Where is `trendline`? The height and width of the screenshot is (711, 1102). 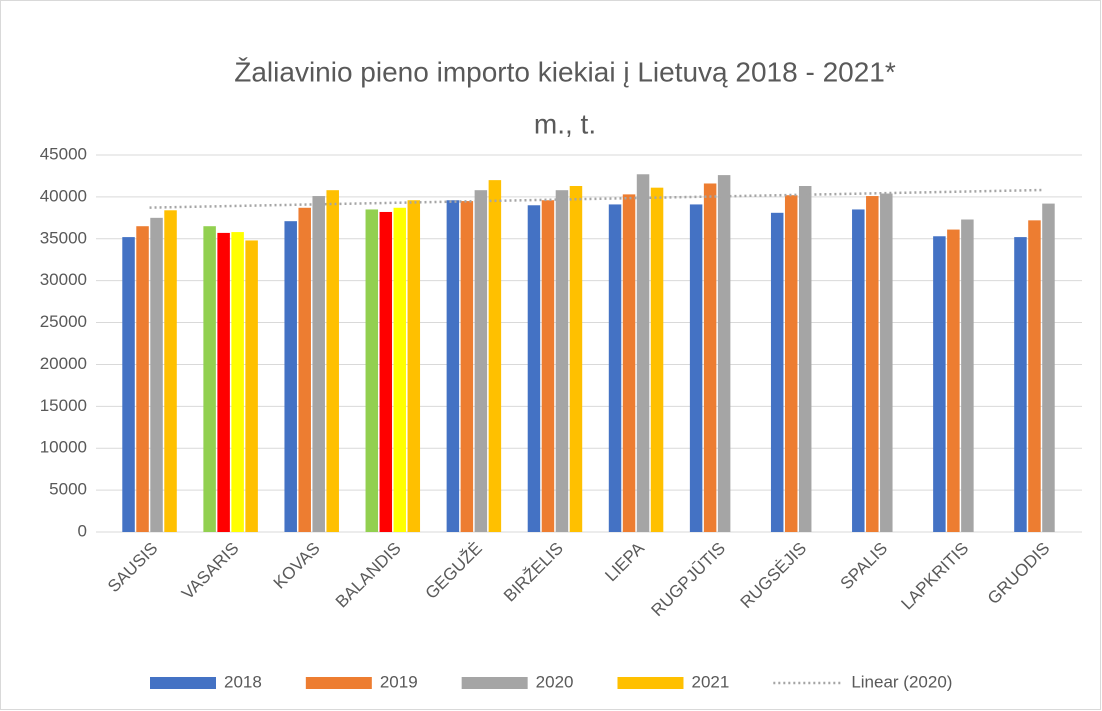
trendline is located at coordinates (595, 198).